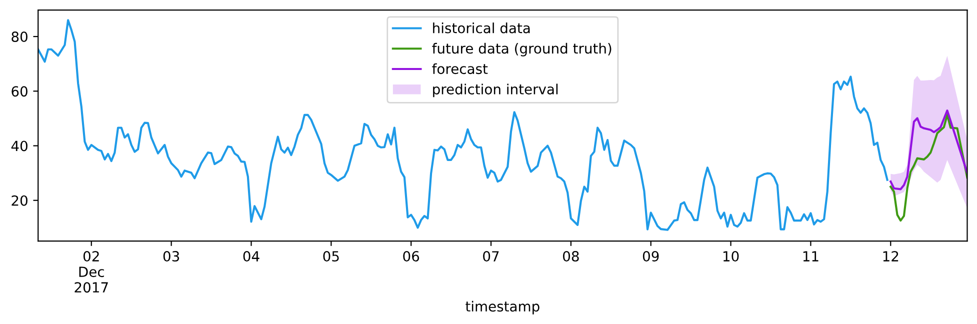 The width and height of the screenshot is (977, 324). What do you see at coordinates (411, 256) in the screenshot?
I see `x-tick-label: 06` at bounding box center [411, 256].